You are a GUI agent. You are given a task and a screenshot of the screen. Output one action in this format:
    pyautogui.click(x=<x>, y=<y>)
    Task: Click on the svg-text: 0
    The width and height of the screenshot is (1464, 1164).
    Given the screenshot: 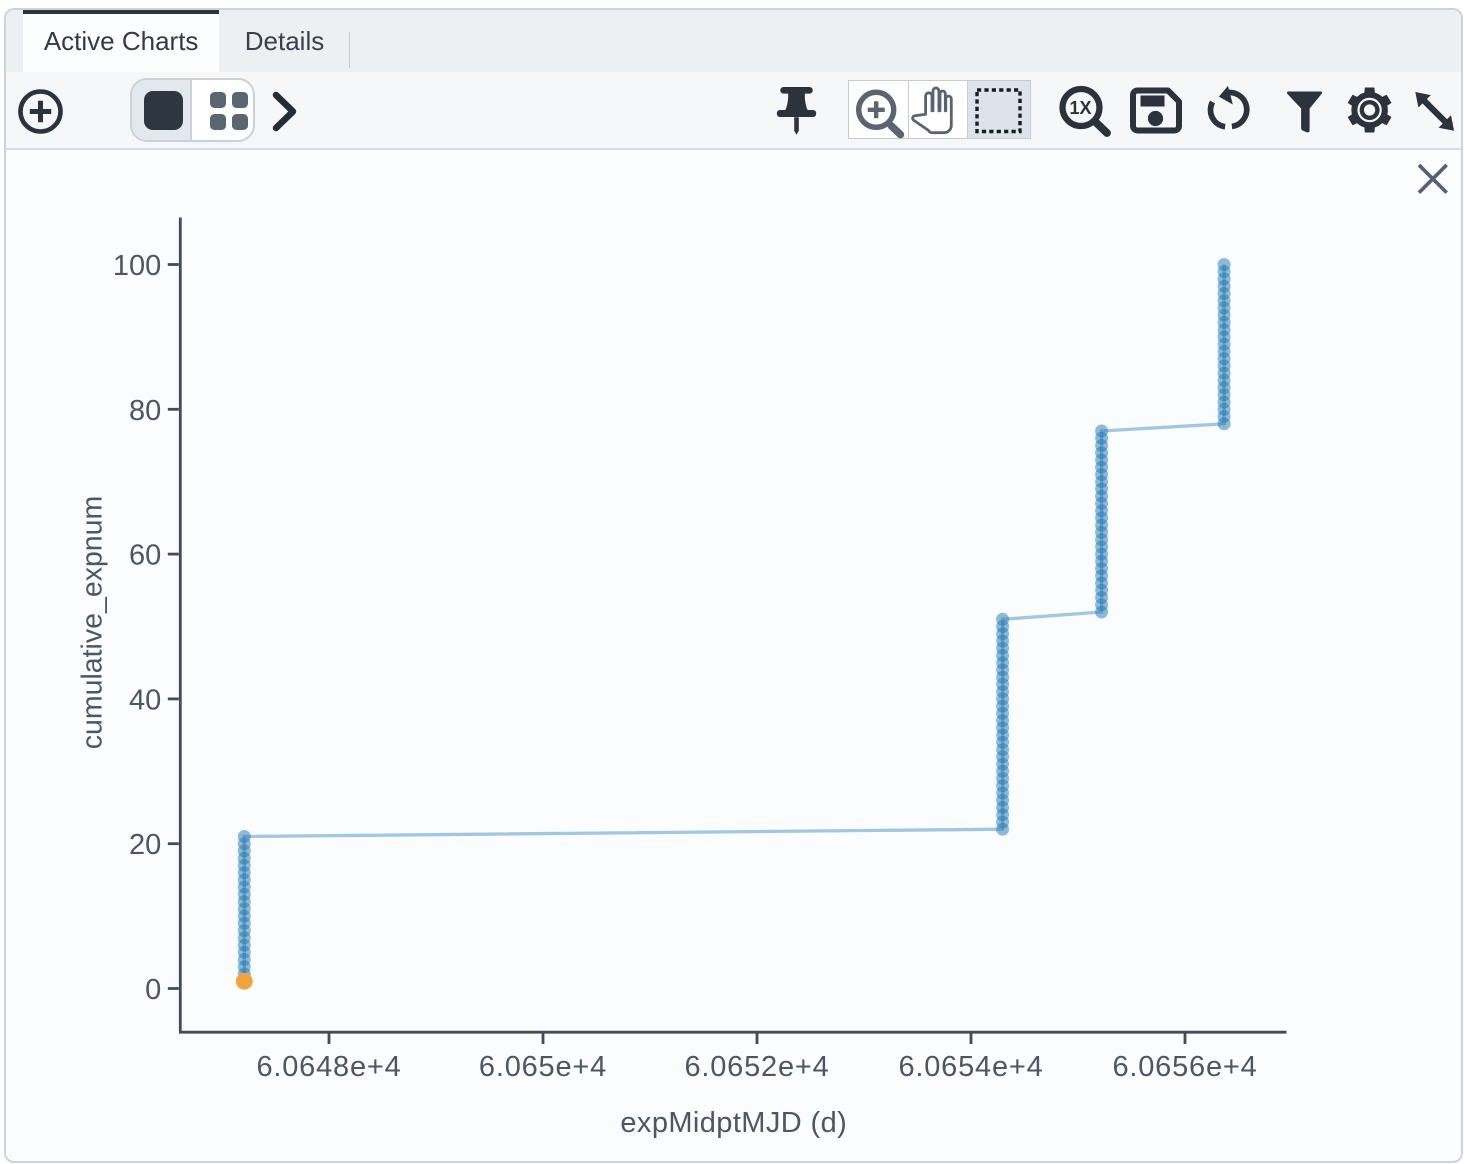 What is the action you would take?
    pyautogui.click(x=153, y=990)
    